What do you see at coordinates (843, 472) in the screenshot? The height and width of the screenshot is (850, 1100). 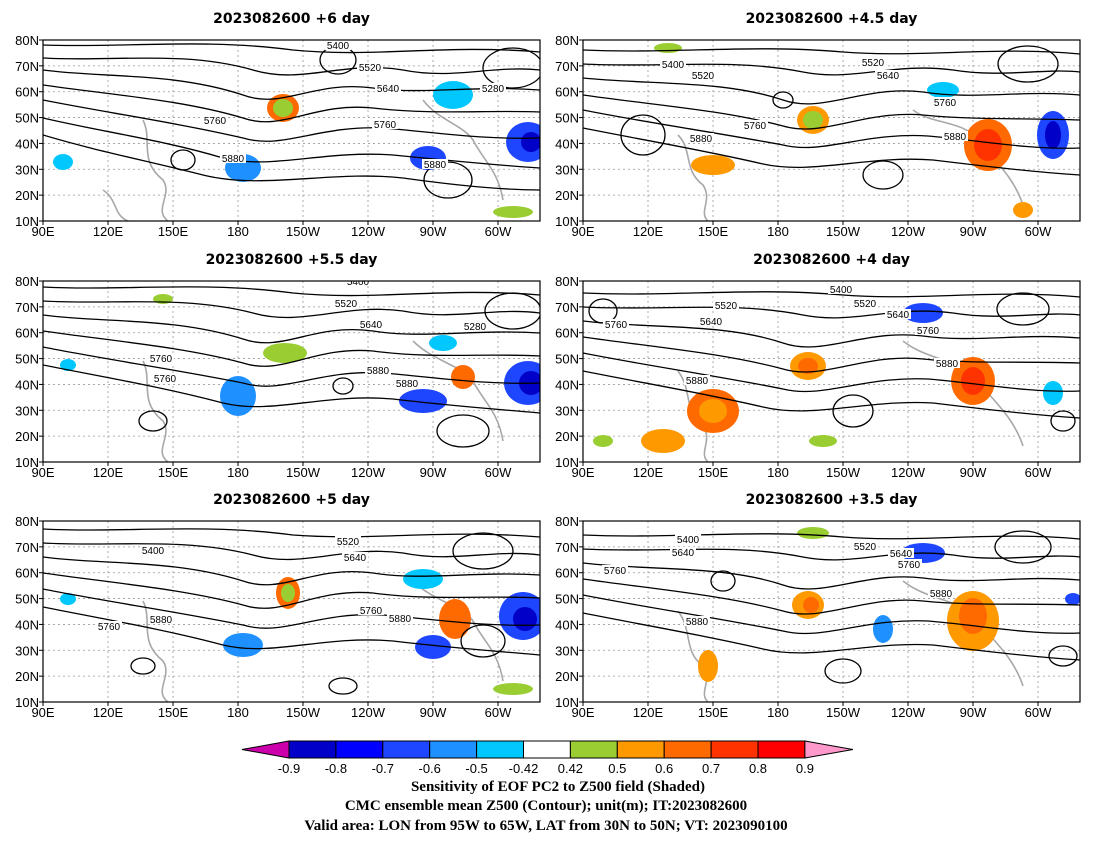 I see `lon-label: 150W` at bounding box center [843, 472].